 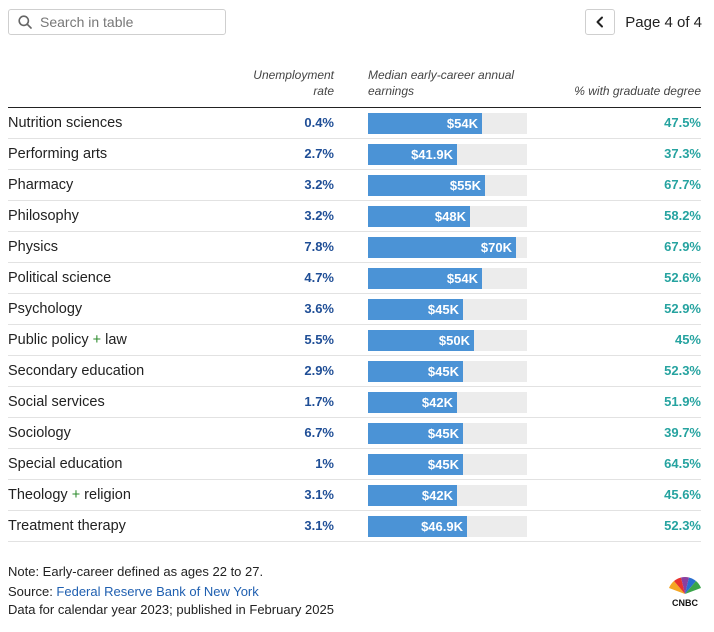 I want to click on graduate-degree-pct: 47.5%, so click(x=682, y=122).